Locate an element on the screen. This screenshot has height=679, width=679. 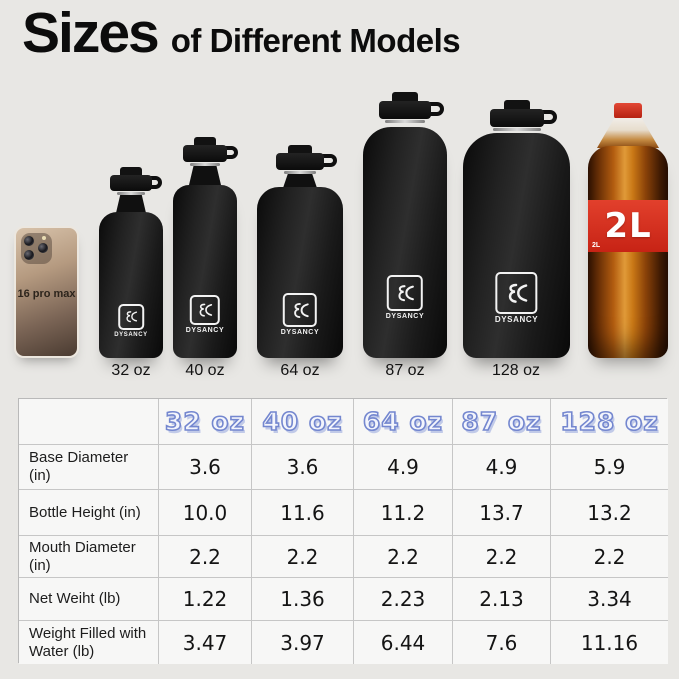
header-label: 32 oz is located at coordinates (205, 421).